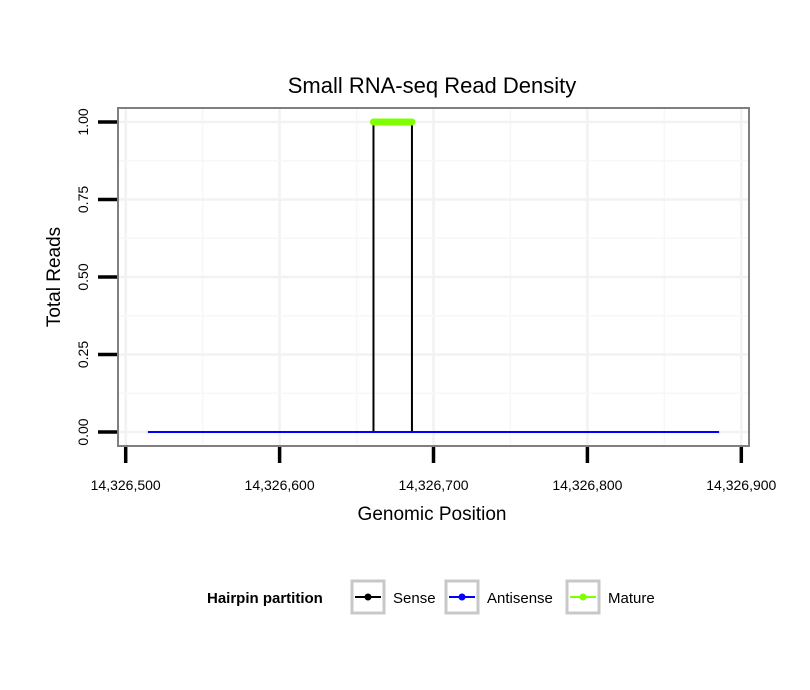 The width and height of the screenshot is (810, 690). What do you see at coordinates (83, 199) in the screenshot?
I see `y-tick-label: 0.75` at bounding box center [83, 199].